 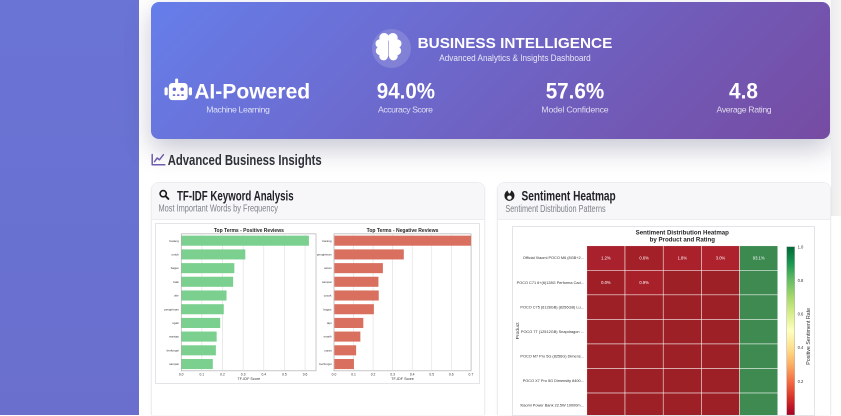 I want to click on svg-text: by Product and Rating, so click(x=683, y=239).